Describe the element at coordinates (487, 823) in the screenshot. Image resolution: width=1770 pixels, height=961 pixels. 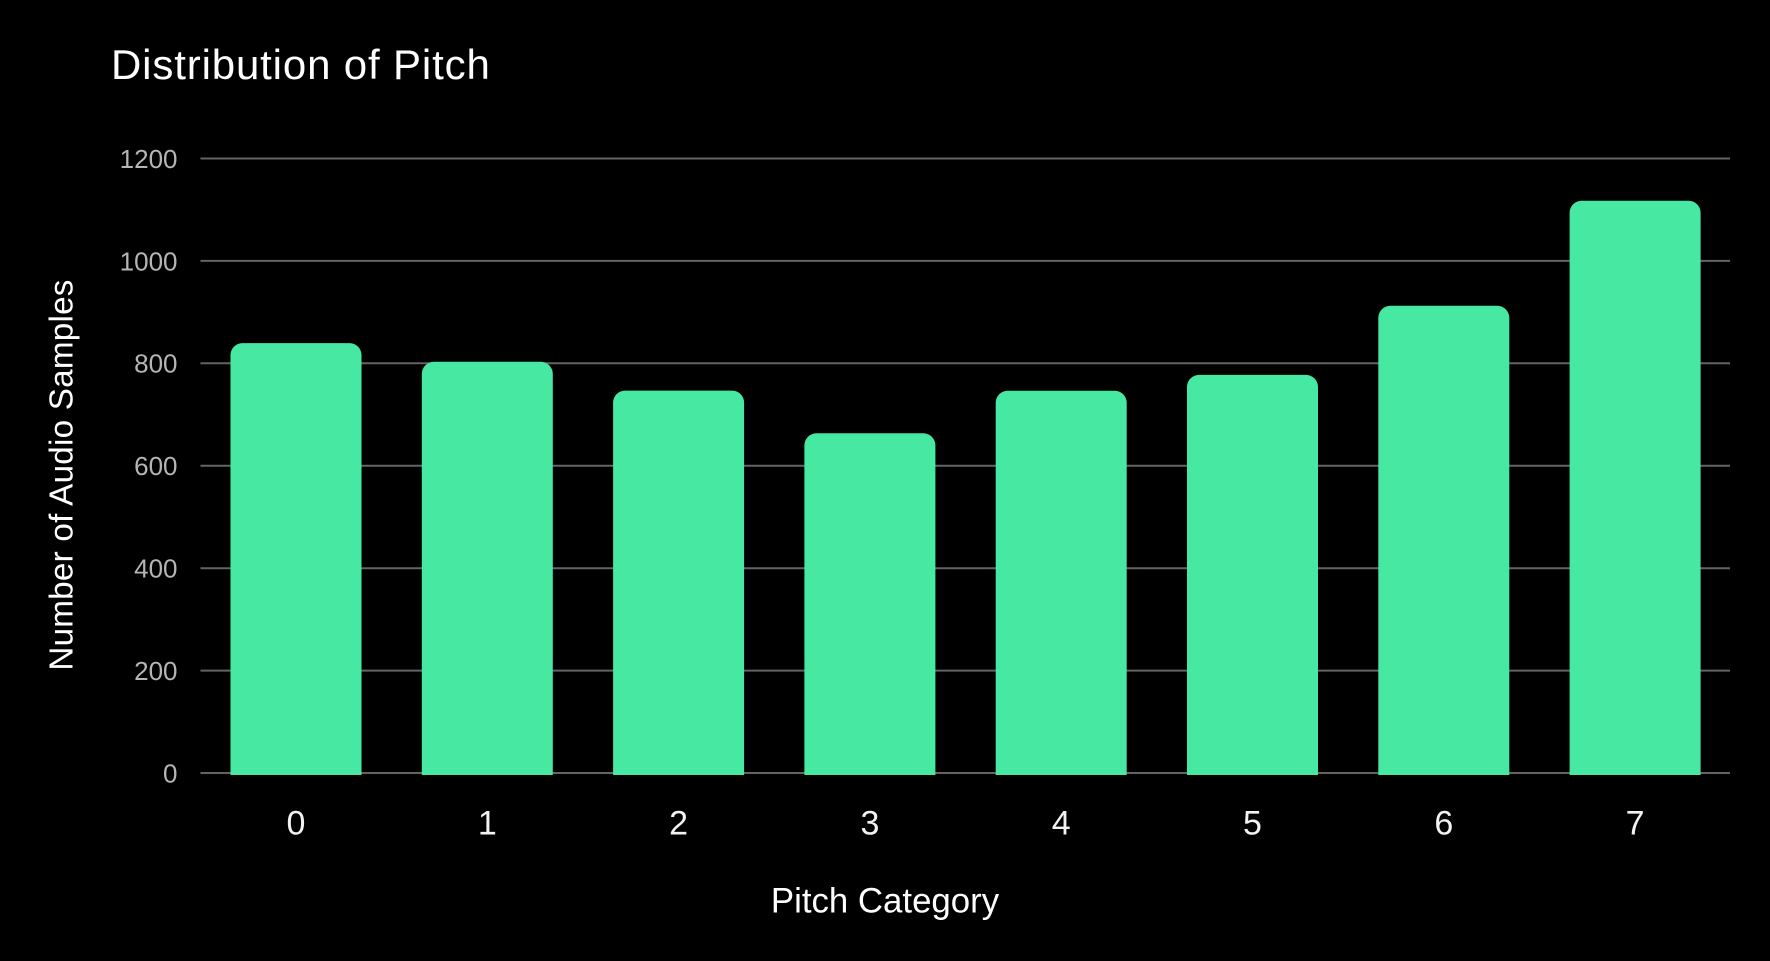
I see `svg-text: 1` at that location.